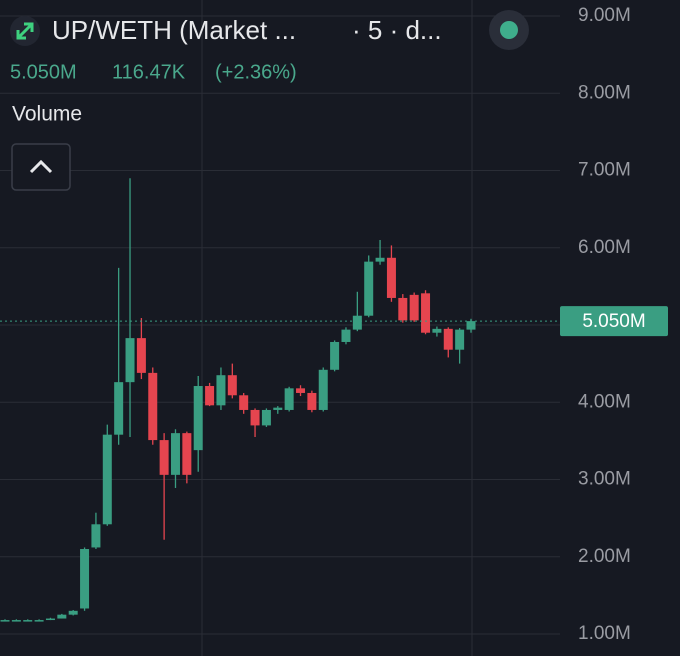 This screenshot has width=680, height=656. I want to click on y-tick-label: 6.00M, so click(604, 247).